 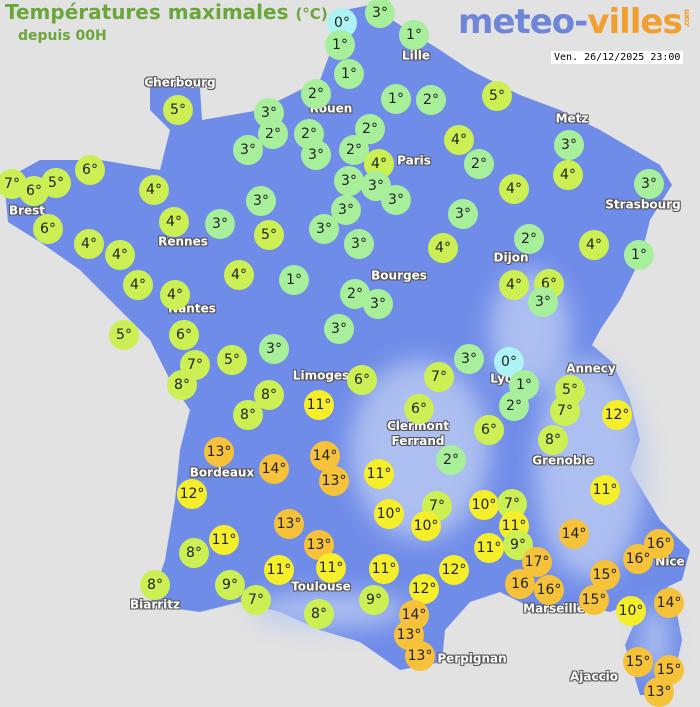 What do you see at coordinates (574, 22) in the screenshot?
I see `meteo-villes-logo: meteo-villes.com` at bounding box center [574, 22].